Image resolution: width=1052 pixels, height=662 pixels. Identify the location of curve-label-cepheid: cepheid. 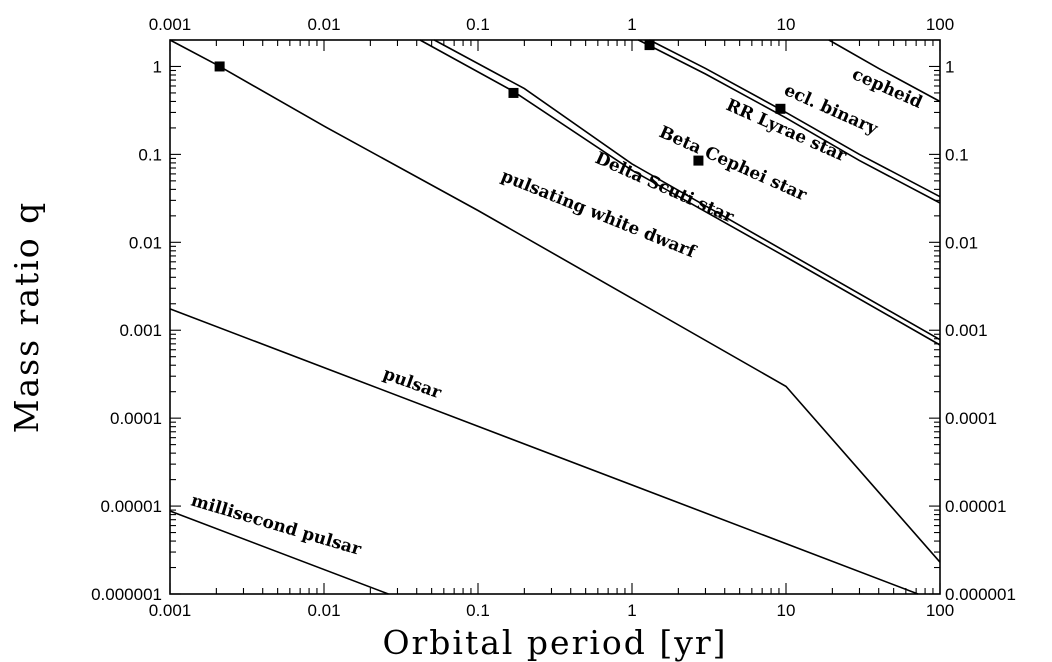
(887, 88).